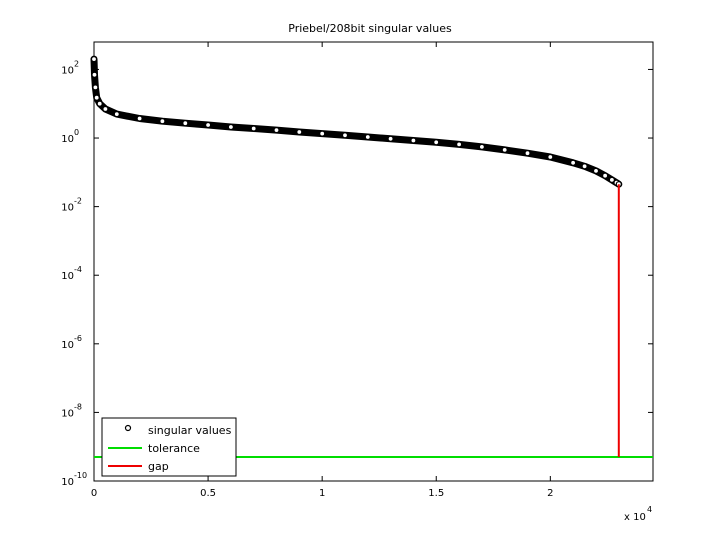 The image size is (720, 540). I want to click on x-scale-multiplier-exponent: 4, so click(649, 509).